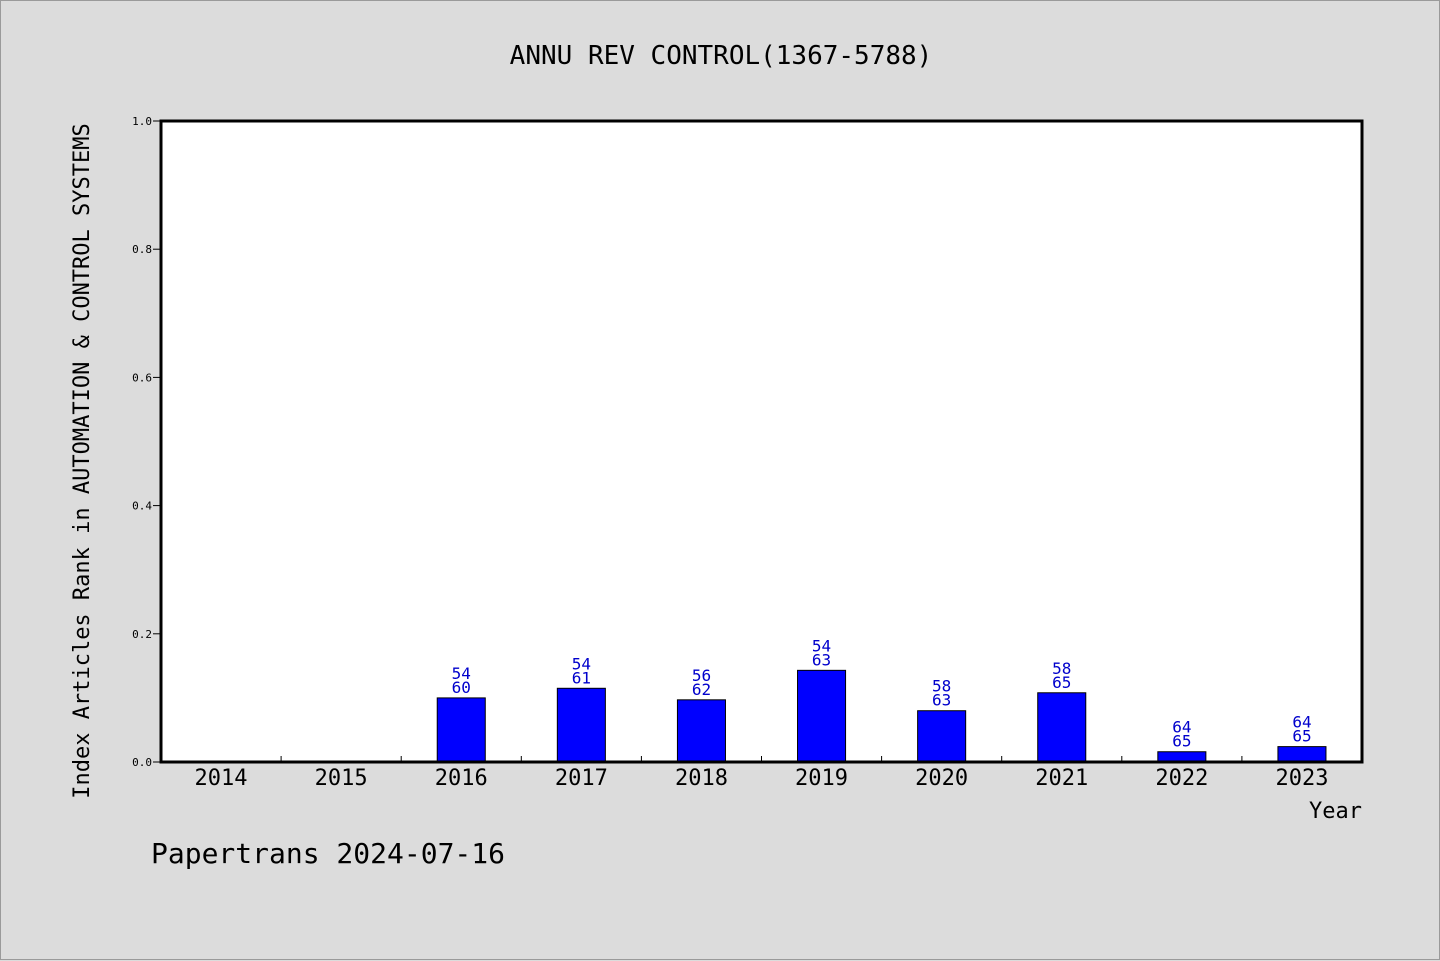 The image size is (1440, 961). What do you see at coordinates (142, 249) in the screenshot?
I see `y-tick-label: 0.8` at bounding box center [142, 249].